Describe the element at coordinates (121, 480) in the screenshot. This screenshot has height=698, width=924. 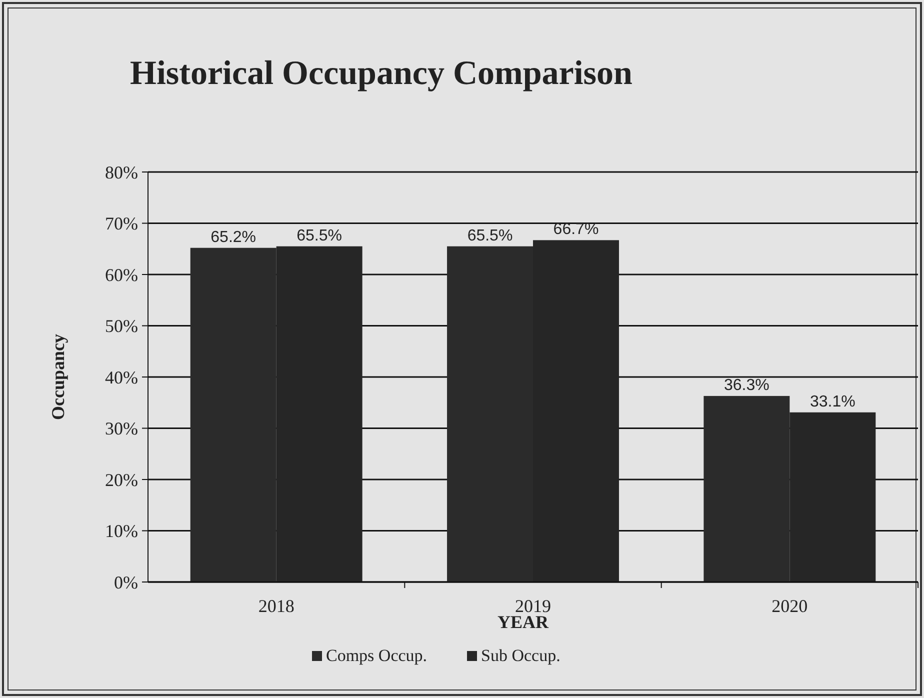
I see `y-tick-label: 20%` at that location.